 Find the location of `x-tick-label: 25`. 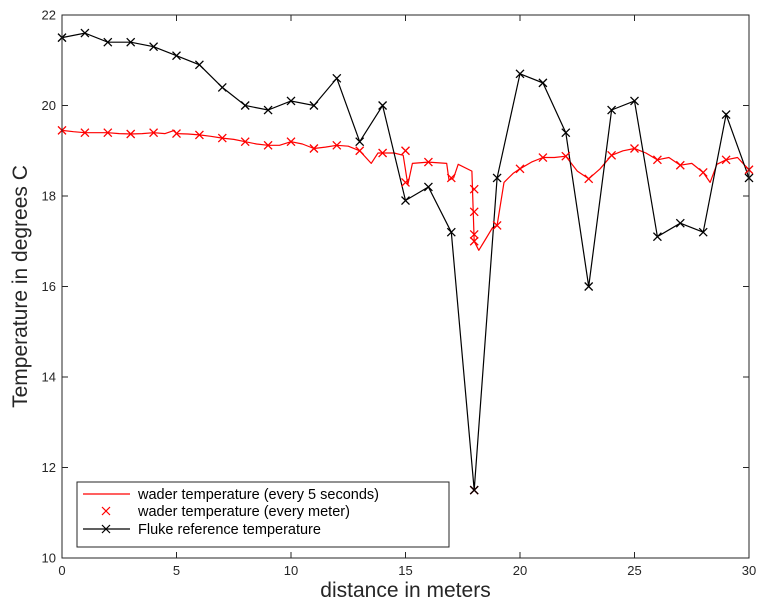

x-tick-label: 25 is located at coordinates (634, 570).